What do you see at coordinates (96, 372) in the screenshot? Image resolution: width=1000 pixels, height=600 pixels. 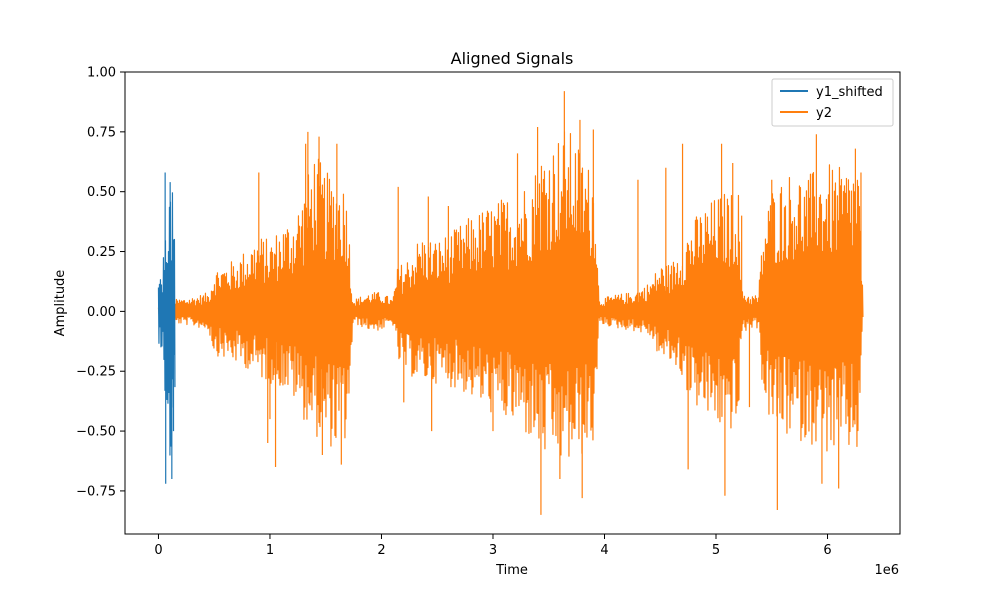 I see `y-tick-label: −0.25` at bounding box center [96, 372].